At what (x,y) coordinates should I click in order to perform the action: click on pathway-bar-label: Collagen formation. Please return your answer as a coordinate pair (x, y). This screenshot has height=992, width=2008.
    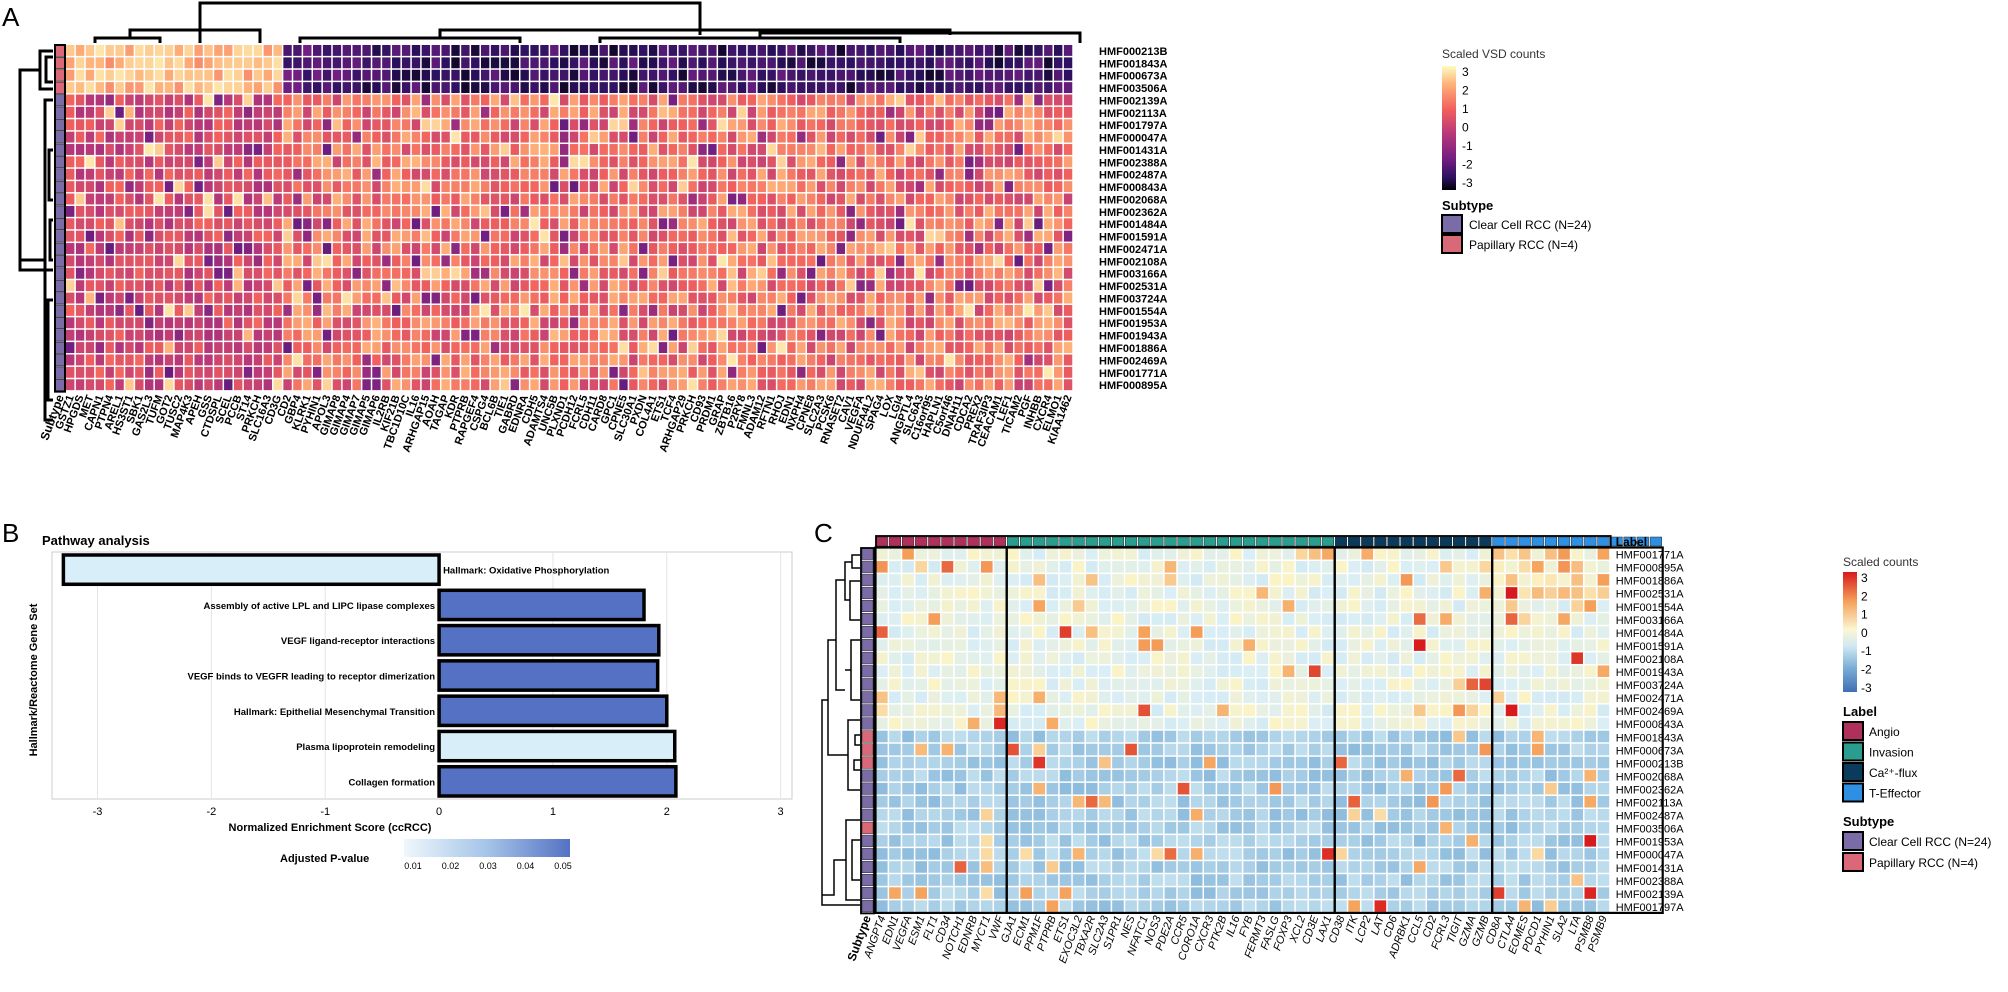
    Looking at the image, I should click on (392, 782).